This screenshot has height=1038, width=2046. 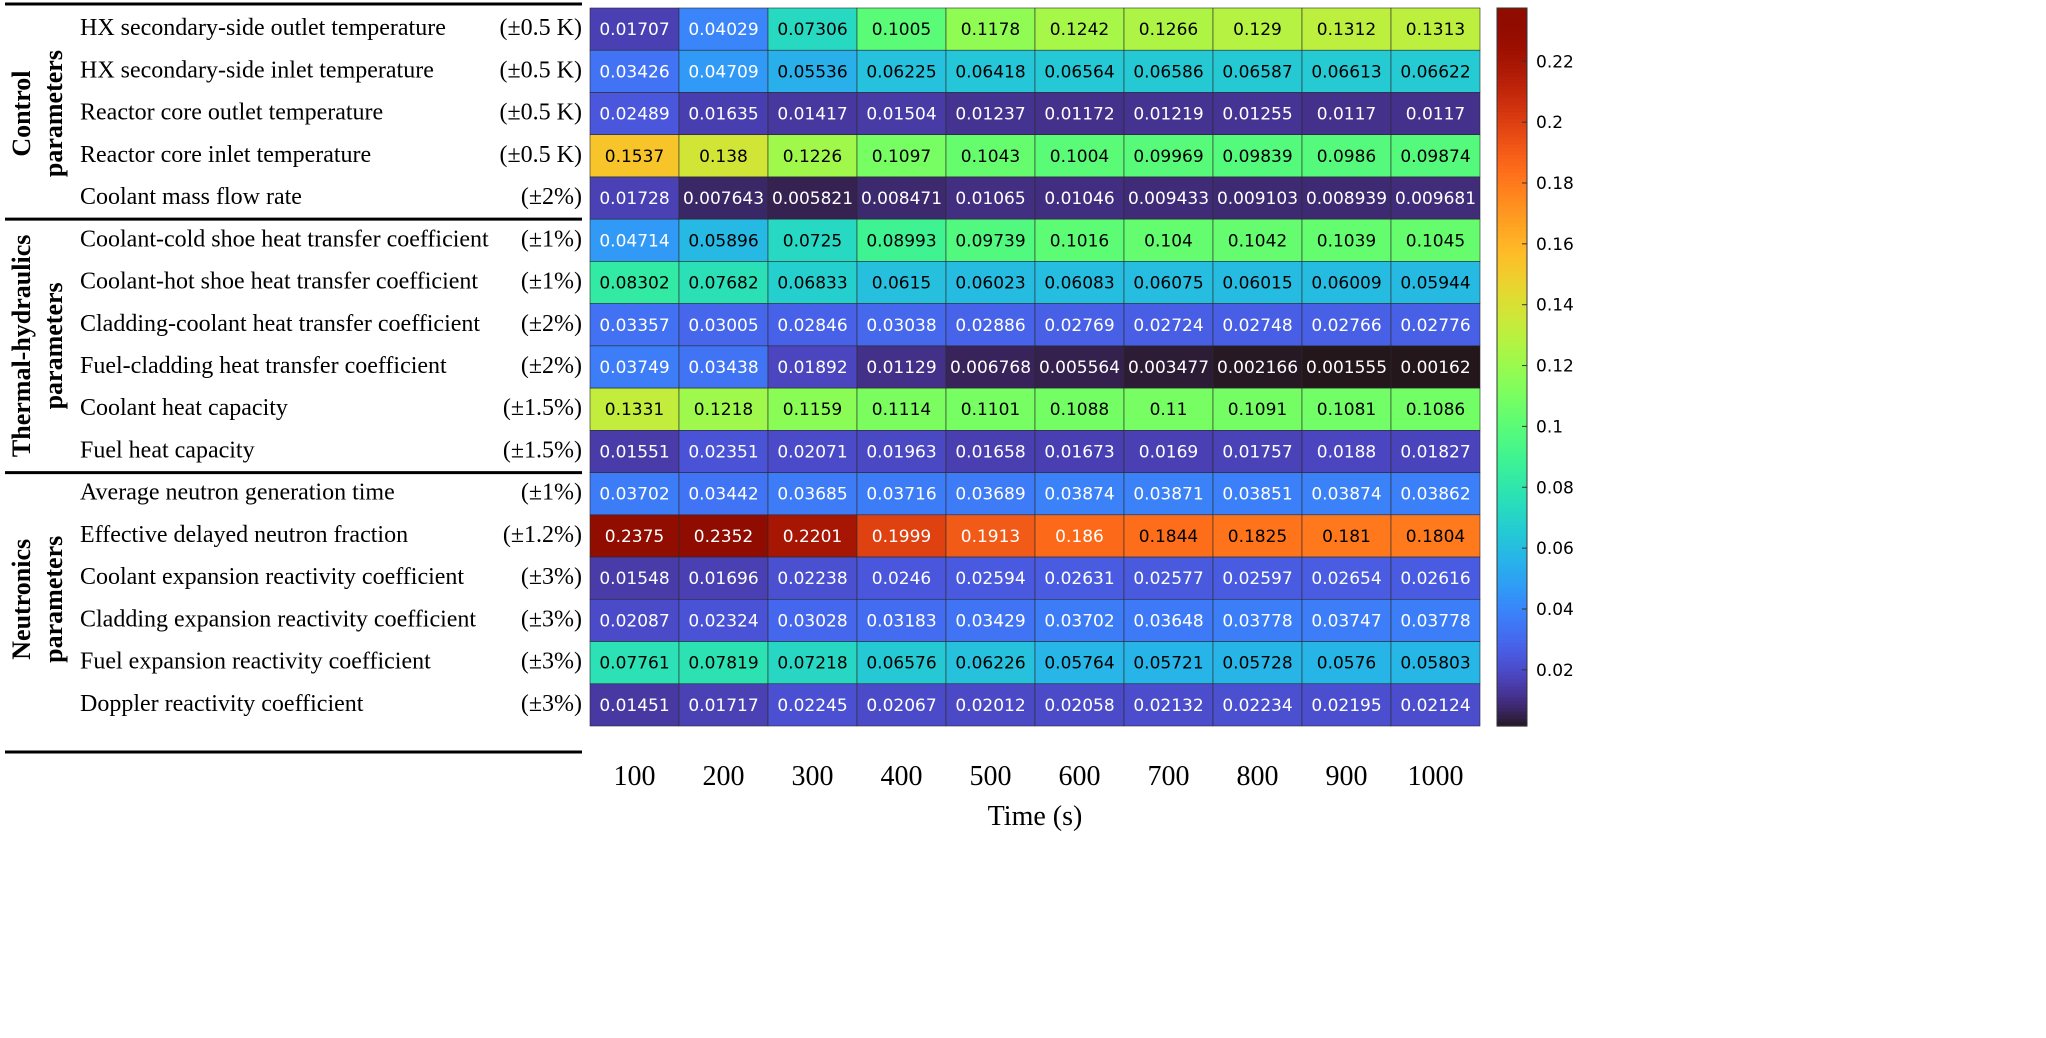 I want to click on cell-value-label: 0.01046, so click(x=1079, y=199).